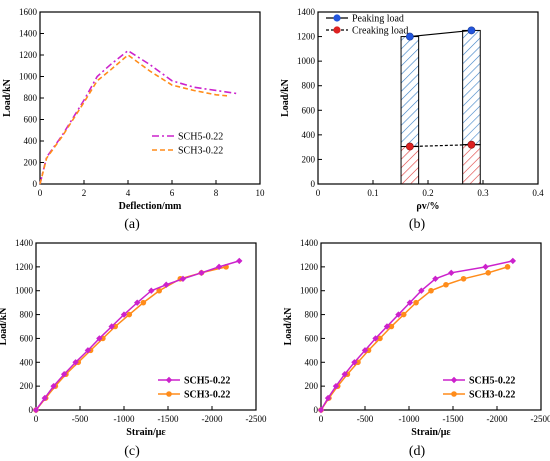  Describe the element at coordinates (84, 193) in the screenshot. I see `x-tick-label: 2` at that location.